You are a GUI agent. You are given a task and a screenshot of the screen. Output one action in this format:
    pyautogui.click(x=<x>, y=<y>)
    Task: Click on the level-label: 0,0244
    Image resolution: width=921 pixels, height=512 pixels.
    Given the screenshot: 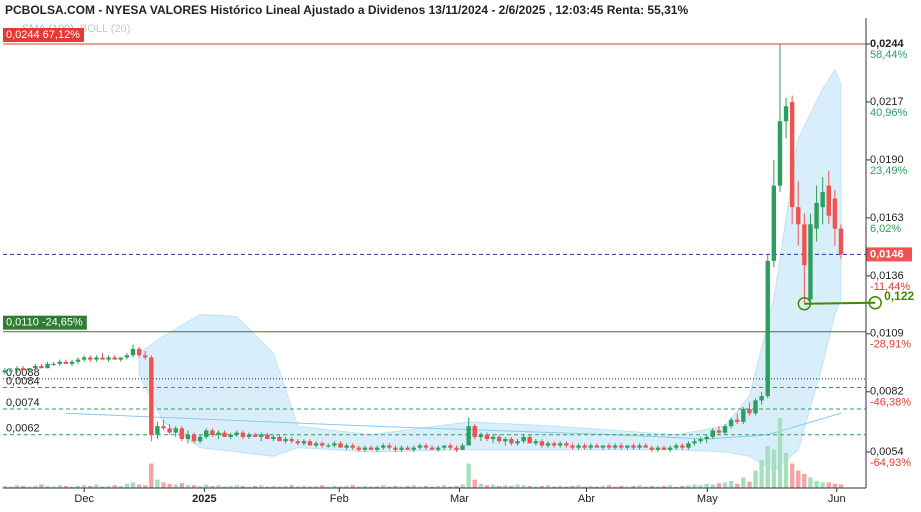 What is the action you would take?
    pyautogui.click(x=23, y=35)
    